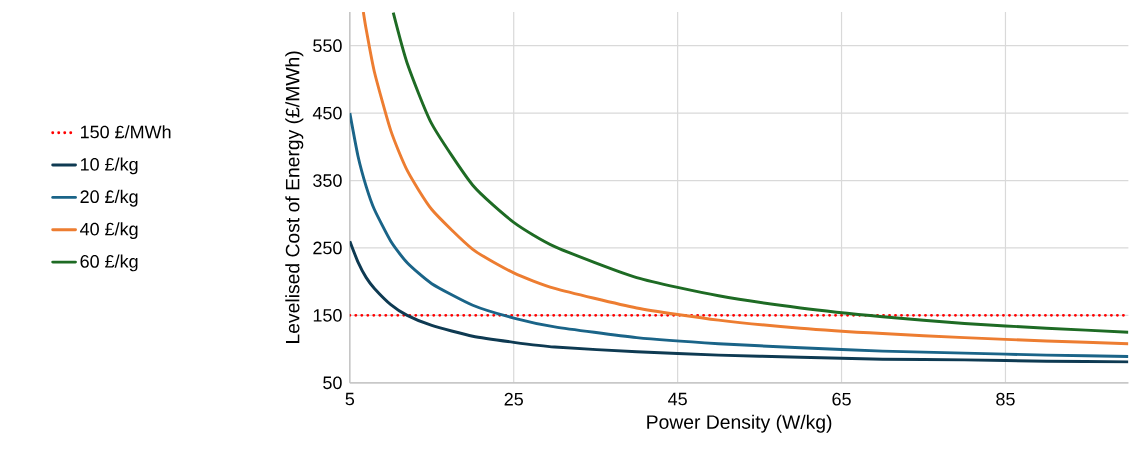 The width and height of the screenshot is (1129, 466). What do you see at coordinates (327, 113) in the screenshot?
I see `y-tick-label: 450` at bounding box center [327, 113].